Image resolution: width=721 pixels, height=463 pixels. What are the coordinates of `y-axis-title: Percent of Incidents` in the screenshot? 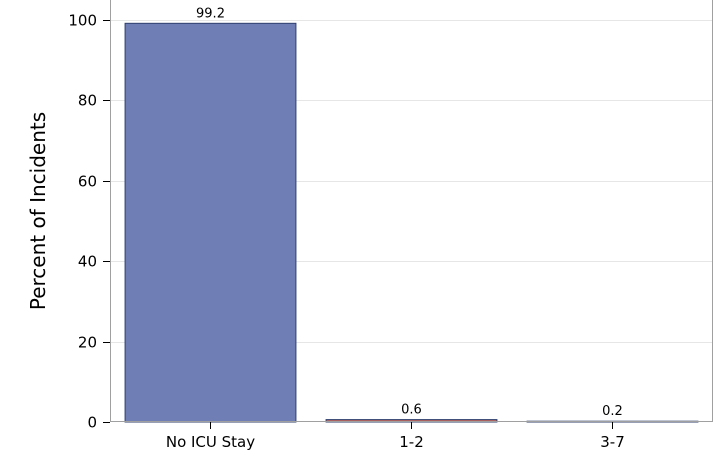 It's located at (38, 211).